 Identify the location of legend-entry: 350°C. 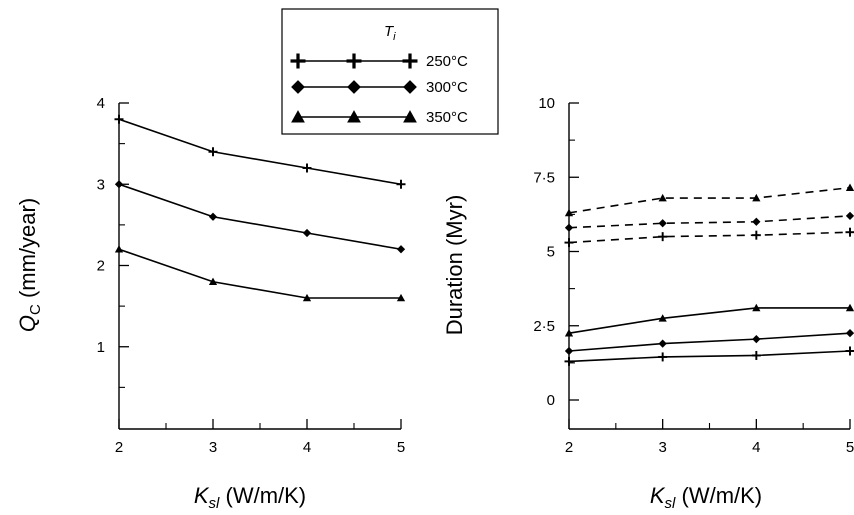
(379, 117).